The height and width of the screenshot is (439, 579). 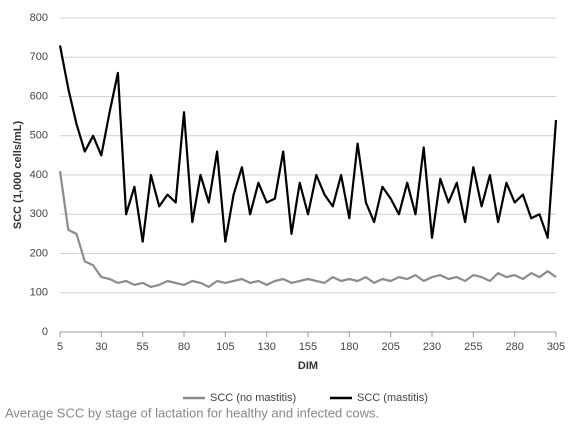 What do you see at coordinates (39, 96) in the screenshot?
I see `y-tick-label: 600` at bounding box center [39, 96].